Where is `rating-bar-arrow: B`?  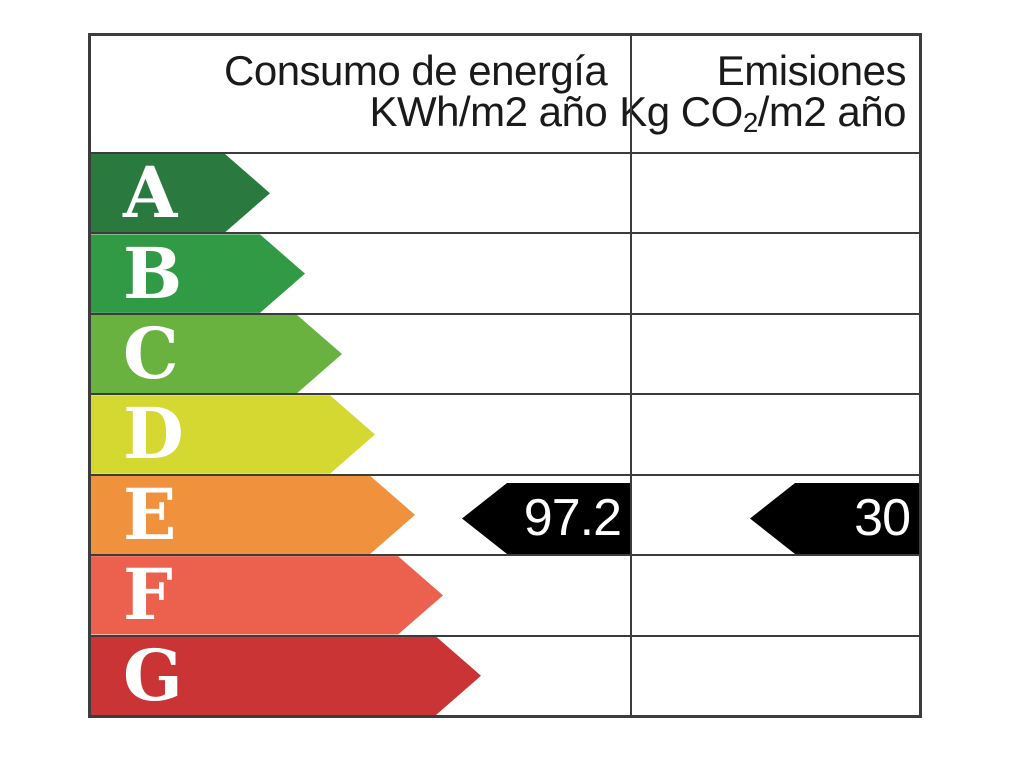
rating-bar-arrow: B is located at coordinates (198, 273).